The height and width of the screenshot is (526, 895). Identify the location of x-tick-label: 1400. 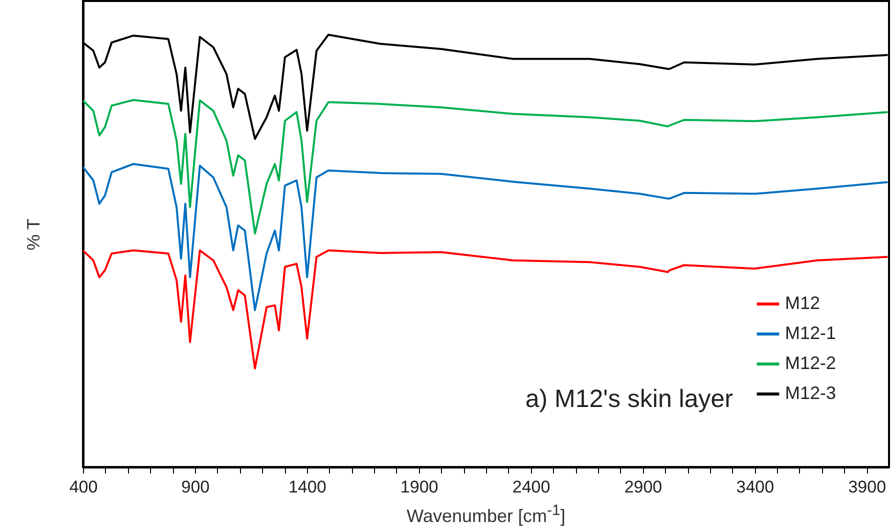
(307, 487).